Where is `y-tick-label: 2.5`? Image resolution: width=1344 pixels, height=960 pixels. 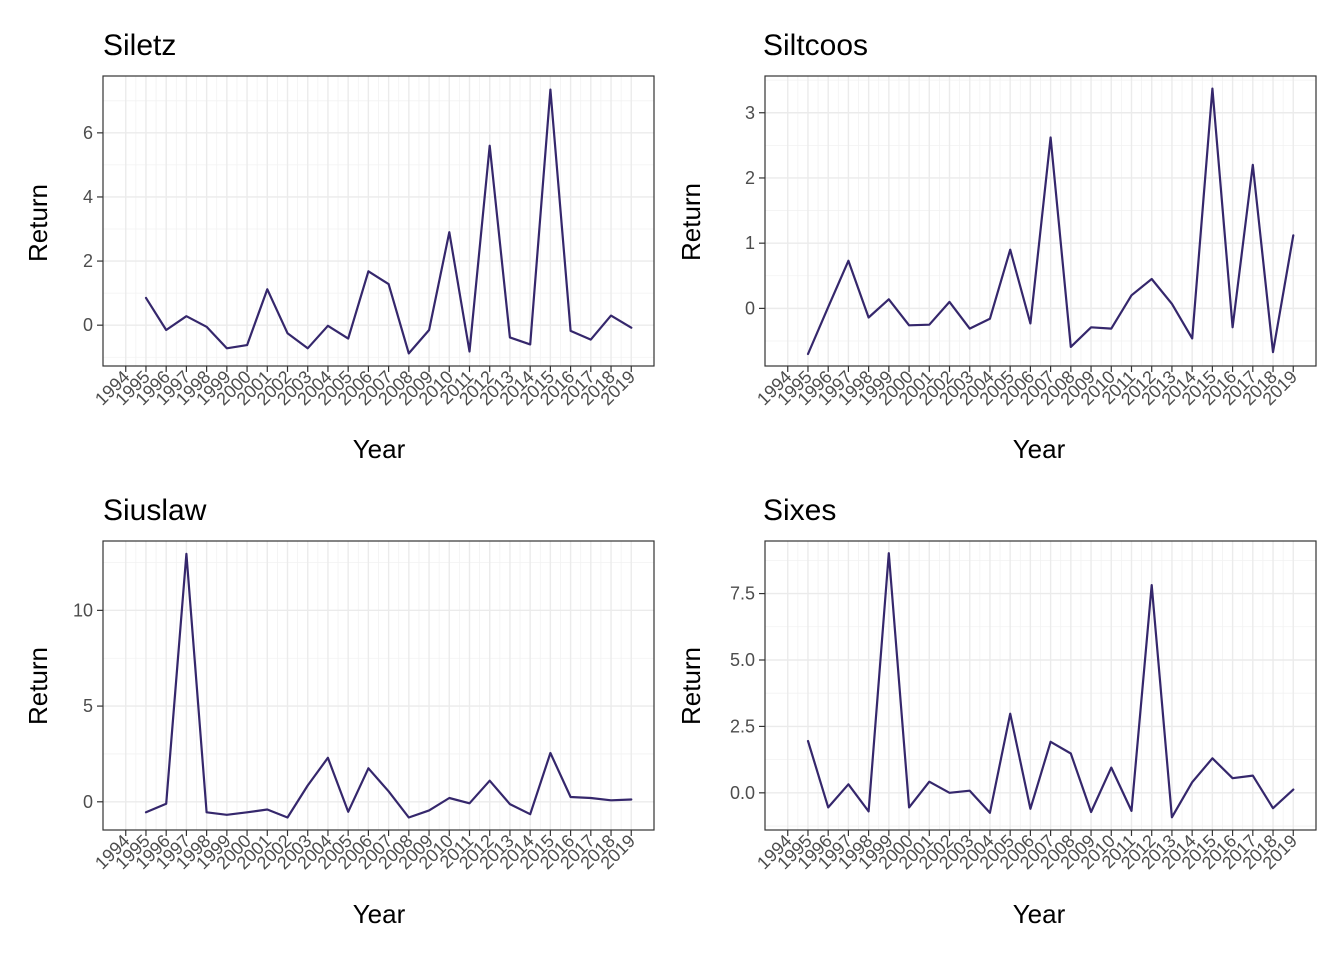 y-tick-label: 2.5 is located at coordinates (742, 726).